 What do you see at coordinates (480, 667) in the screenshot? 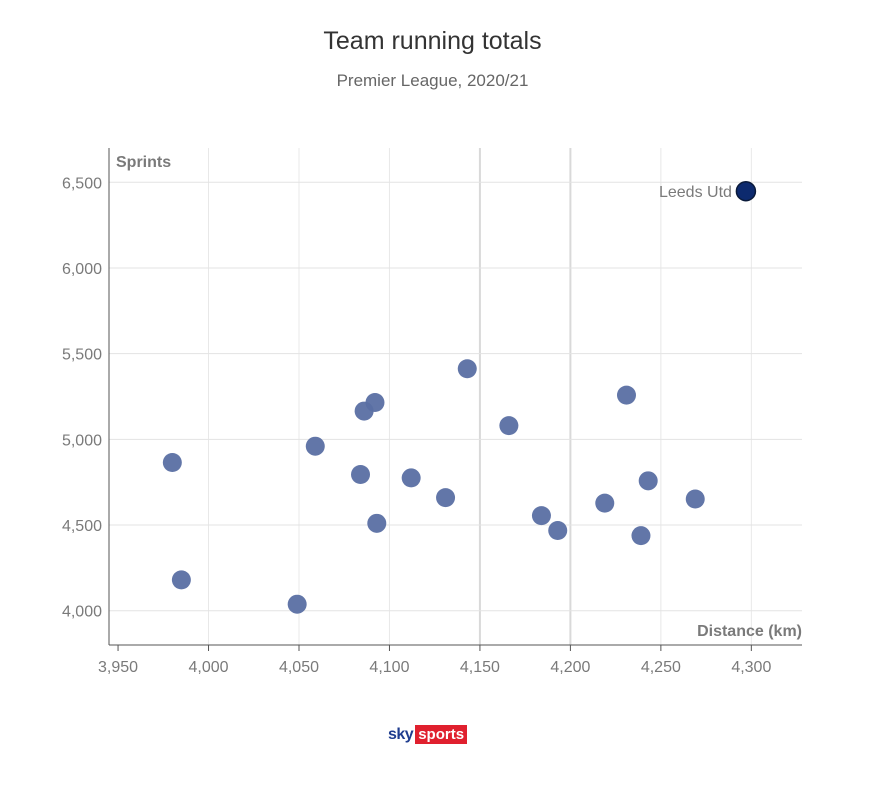
I see `x-tick-label: 4,150` at bounding box center [480, 667].